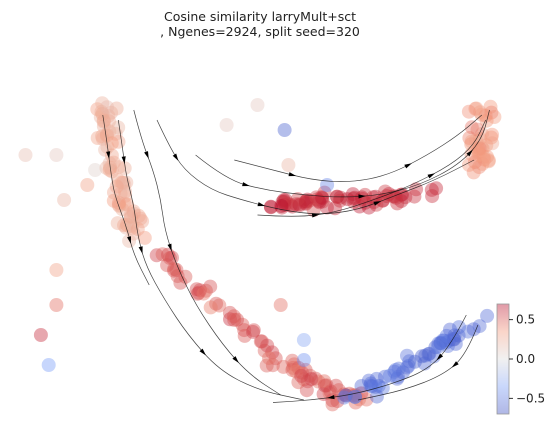 Image resolution: width=559 pixels, height=425 pixels. Describe the element at coordinates (260, 31) in the screenshot. I see `chart-title-line-2: , Ngenes=2924, split seed=320` at that location.